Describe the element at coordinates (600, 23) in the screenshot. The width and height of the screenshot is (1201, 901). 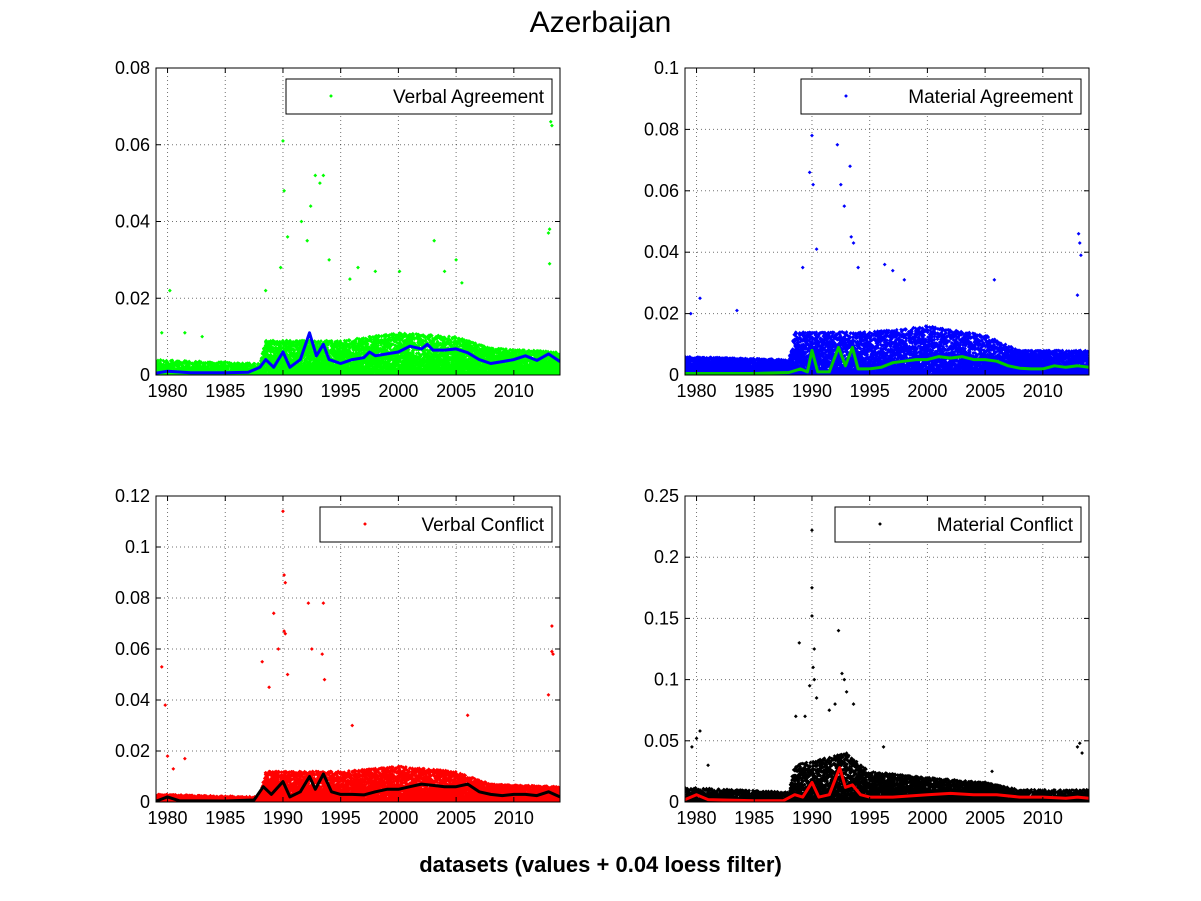
I see `figure-title: Azerbaijan` at that location.